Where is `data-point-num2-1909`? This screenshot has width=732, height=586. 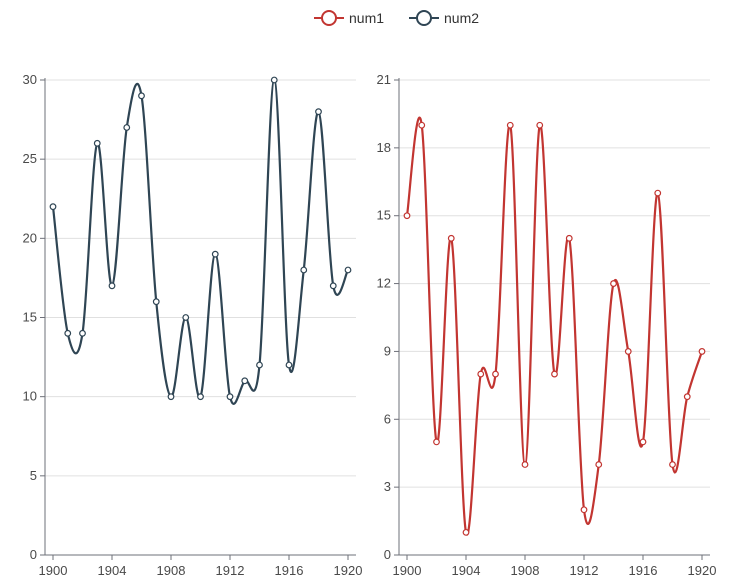 data-point-num2-1909 is located at coordinates (186, 317).